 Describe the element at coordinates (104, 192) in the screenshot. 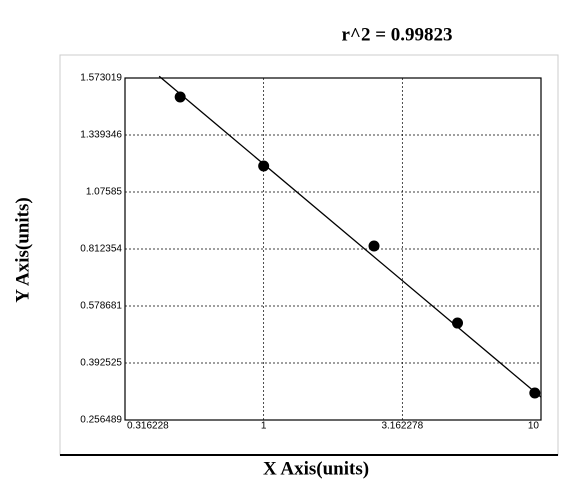

I see `y-tick-label: 1.07585` at that location.